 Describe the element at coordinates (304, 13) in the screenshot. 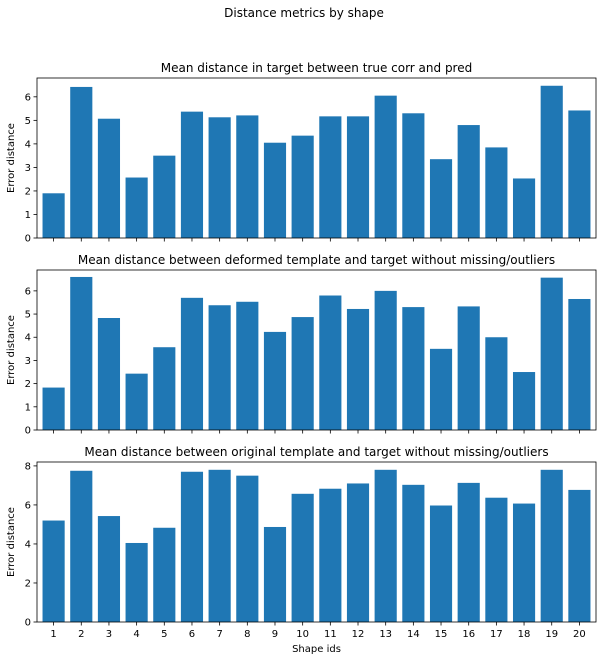

I see `figure-suptitle: Distance metrics by shape` at that location.